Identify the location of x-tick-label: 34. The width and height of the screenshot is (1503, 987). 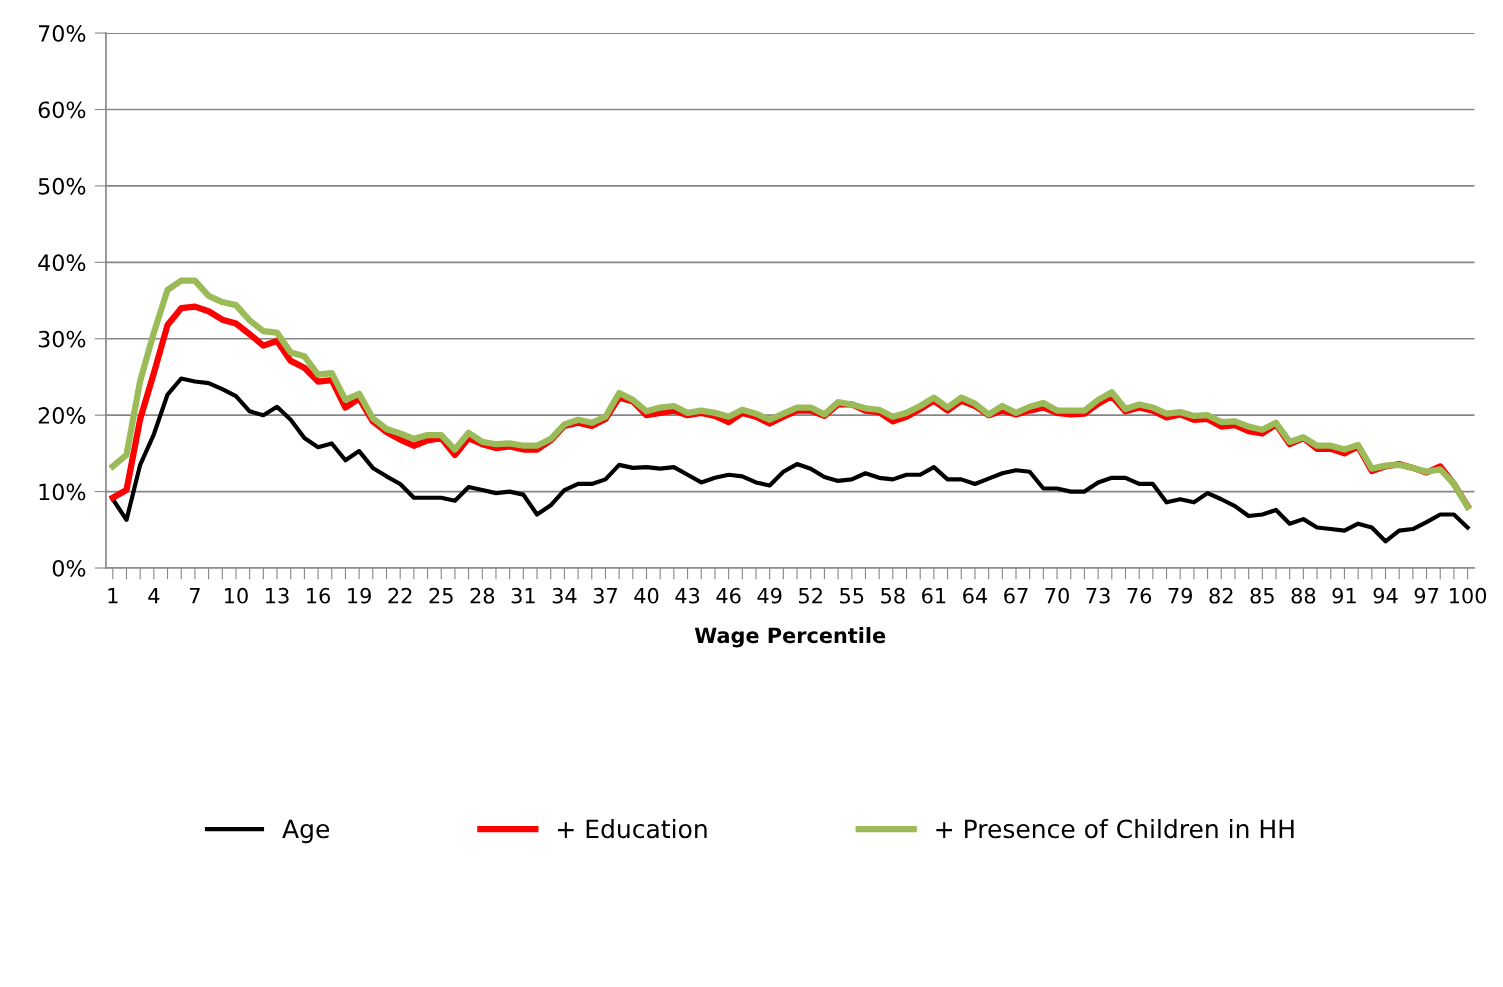
(564, 595).